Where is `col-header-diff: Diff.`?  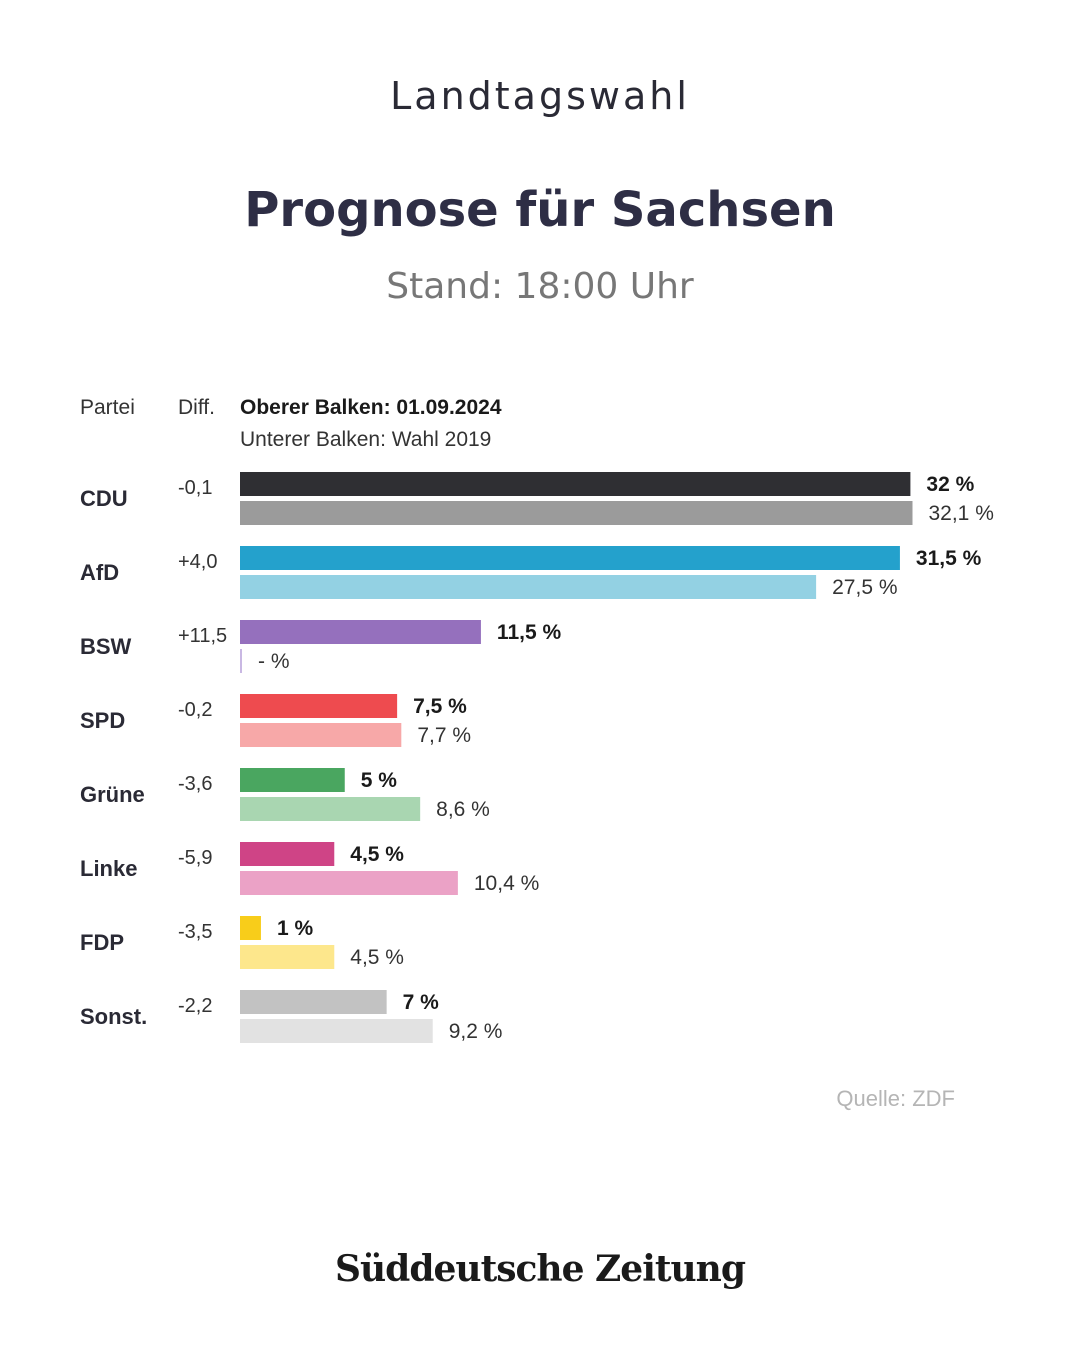
col-header-diff: Diff. is located at coordinates (196, 407).